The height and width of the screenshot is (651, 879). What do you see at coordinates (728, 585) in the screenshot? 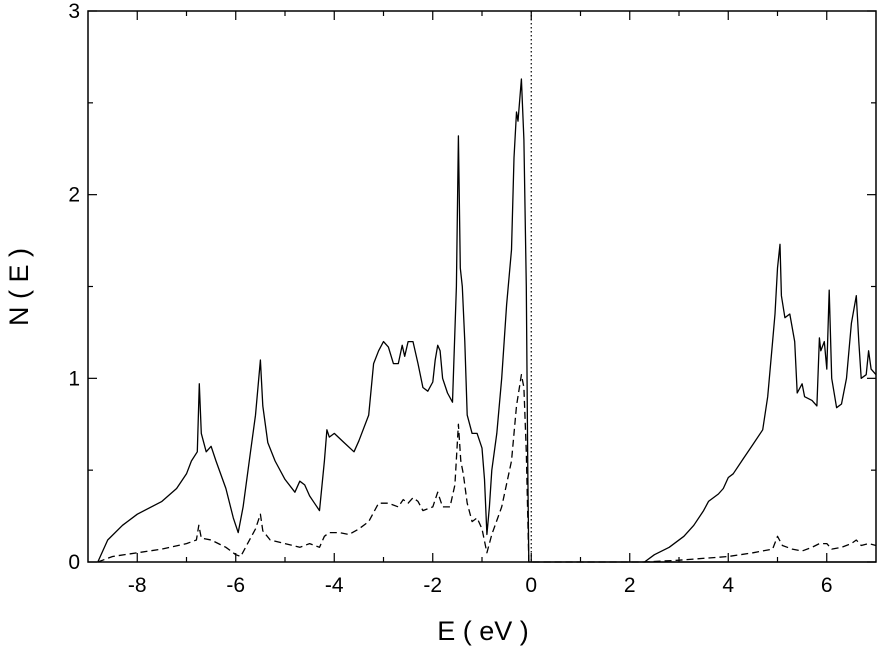
I see `x-tick-label: 4` at bounding box center [728, 585].